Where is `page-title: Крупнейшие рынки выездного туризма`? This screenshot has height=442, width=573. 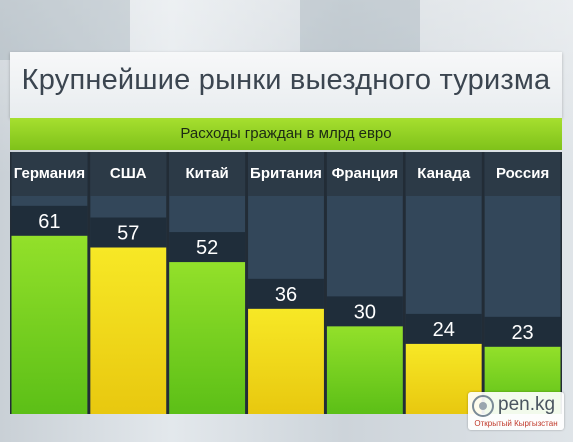 page-title: Крупнейшие рынки выездного туризма is located at coordinates (286, 80).